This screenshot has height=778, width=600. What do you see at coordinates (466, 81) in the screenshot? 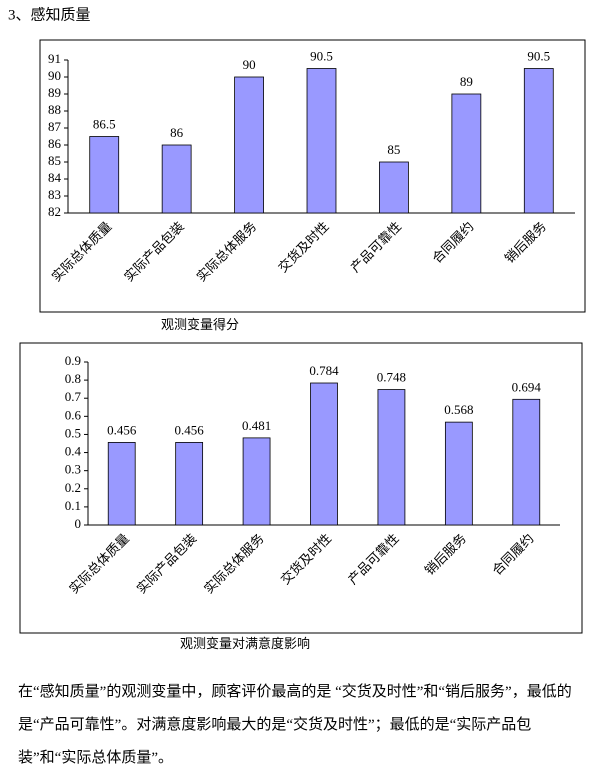
I see `value-label: 89` at bounding box center [466, 81].